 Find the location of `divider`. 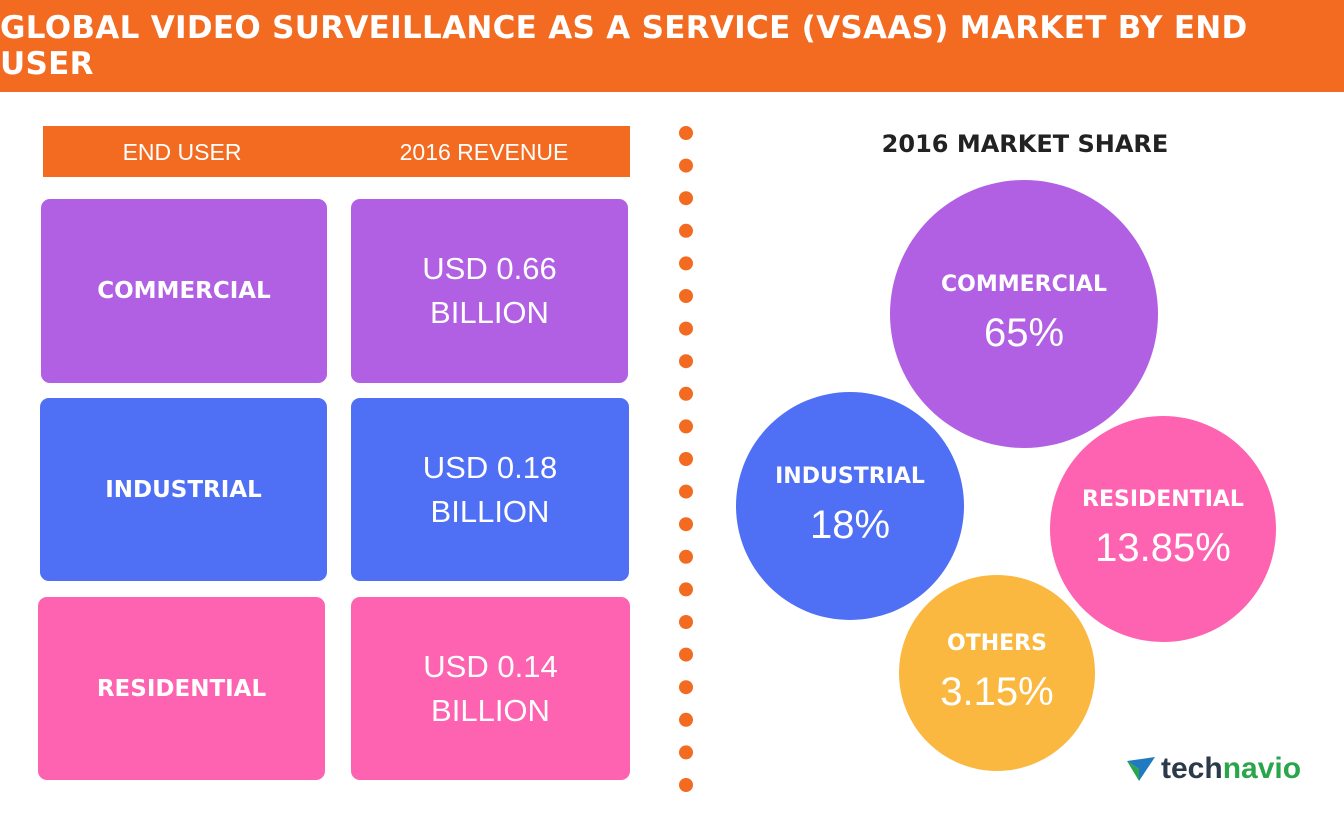

divider is located at coordinates (686, 459).